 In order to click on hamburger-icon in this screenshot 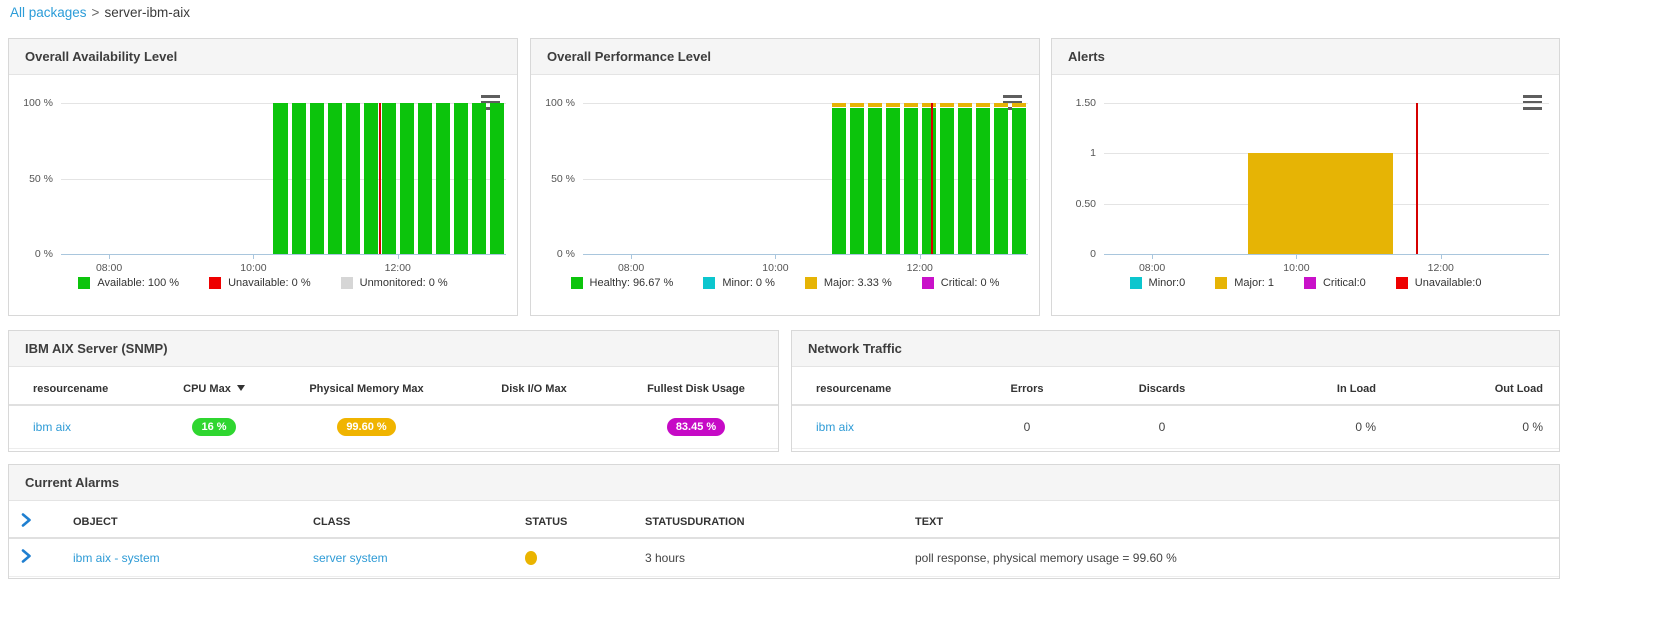, I will do `click(1534, 102)`.